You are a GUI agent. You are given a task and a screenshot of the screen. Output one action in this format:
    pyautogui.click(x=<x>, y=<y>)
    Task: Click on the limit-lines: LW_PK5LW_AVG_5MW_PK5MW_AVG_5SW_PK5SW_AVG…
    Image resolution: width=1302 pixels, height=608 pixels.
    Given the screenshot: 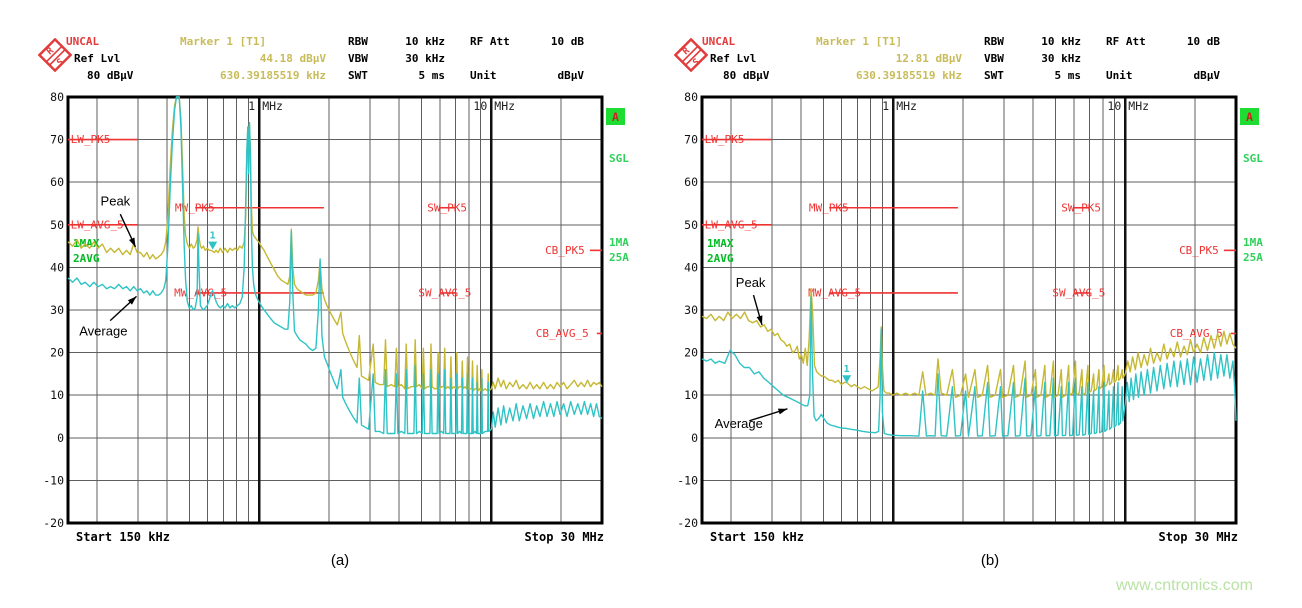 What is the action you would take?
    pyautogui.click(x=335, y=236)
    